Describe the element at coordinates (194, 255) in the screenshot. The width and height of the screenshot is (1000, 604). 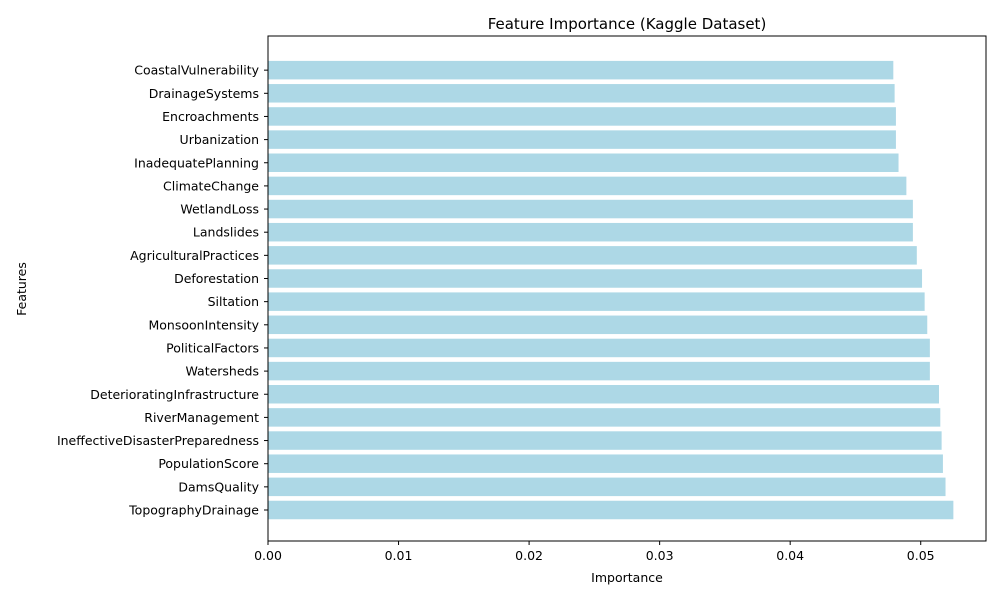
I see `y-tick-label: AgriculturalPractices` at that location.